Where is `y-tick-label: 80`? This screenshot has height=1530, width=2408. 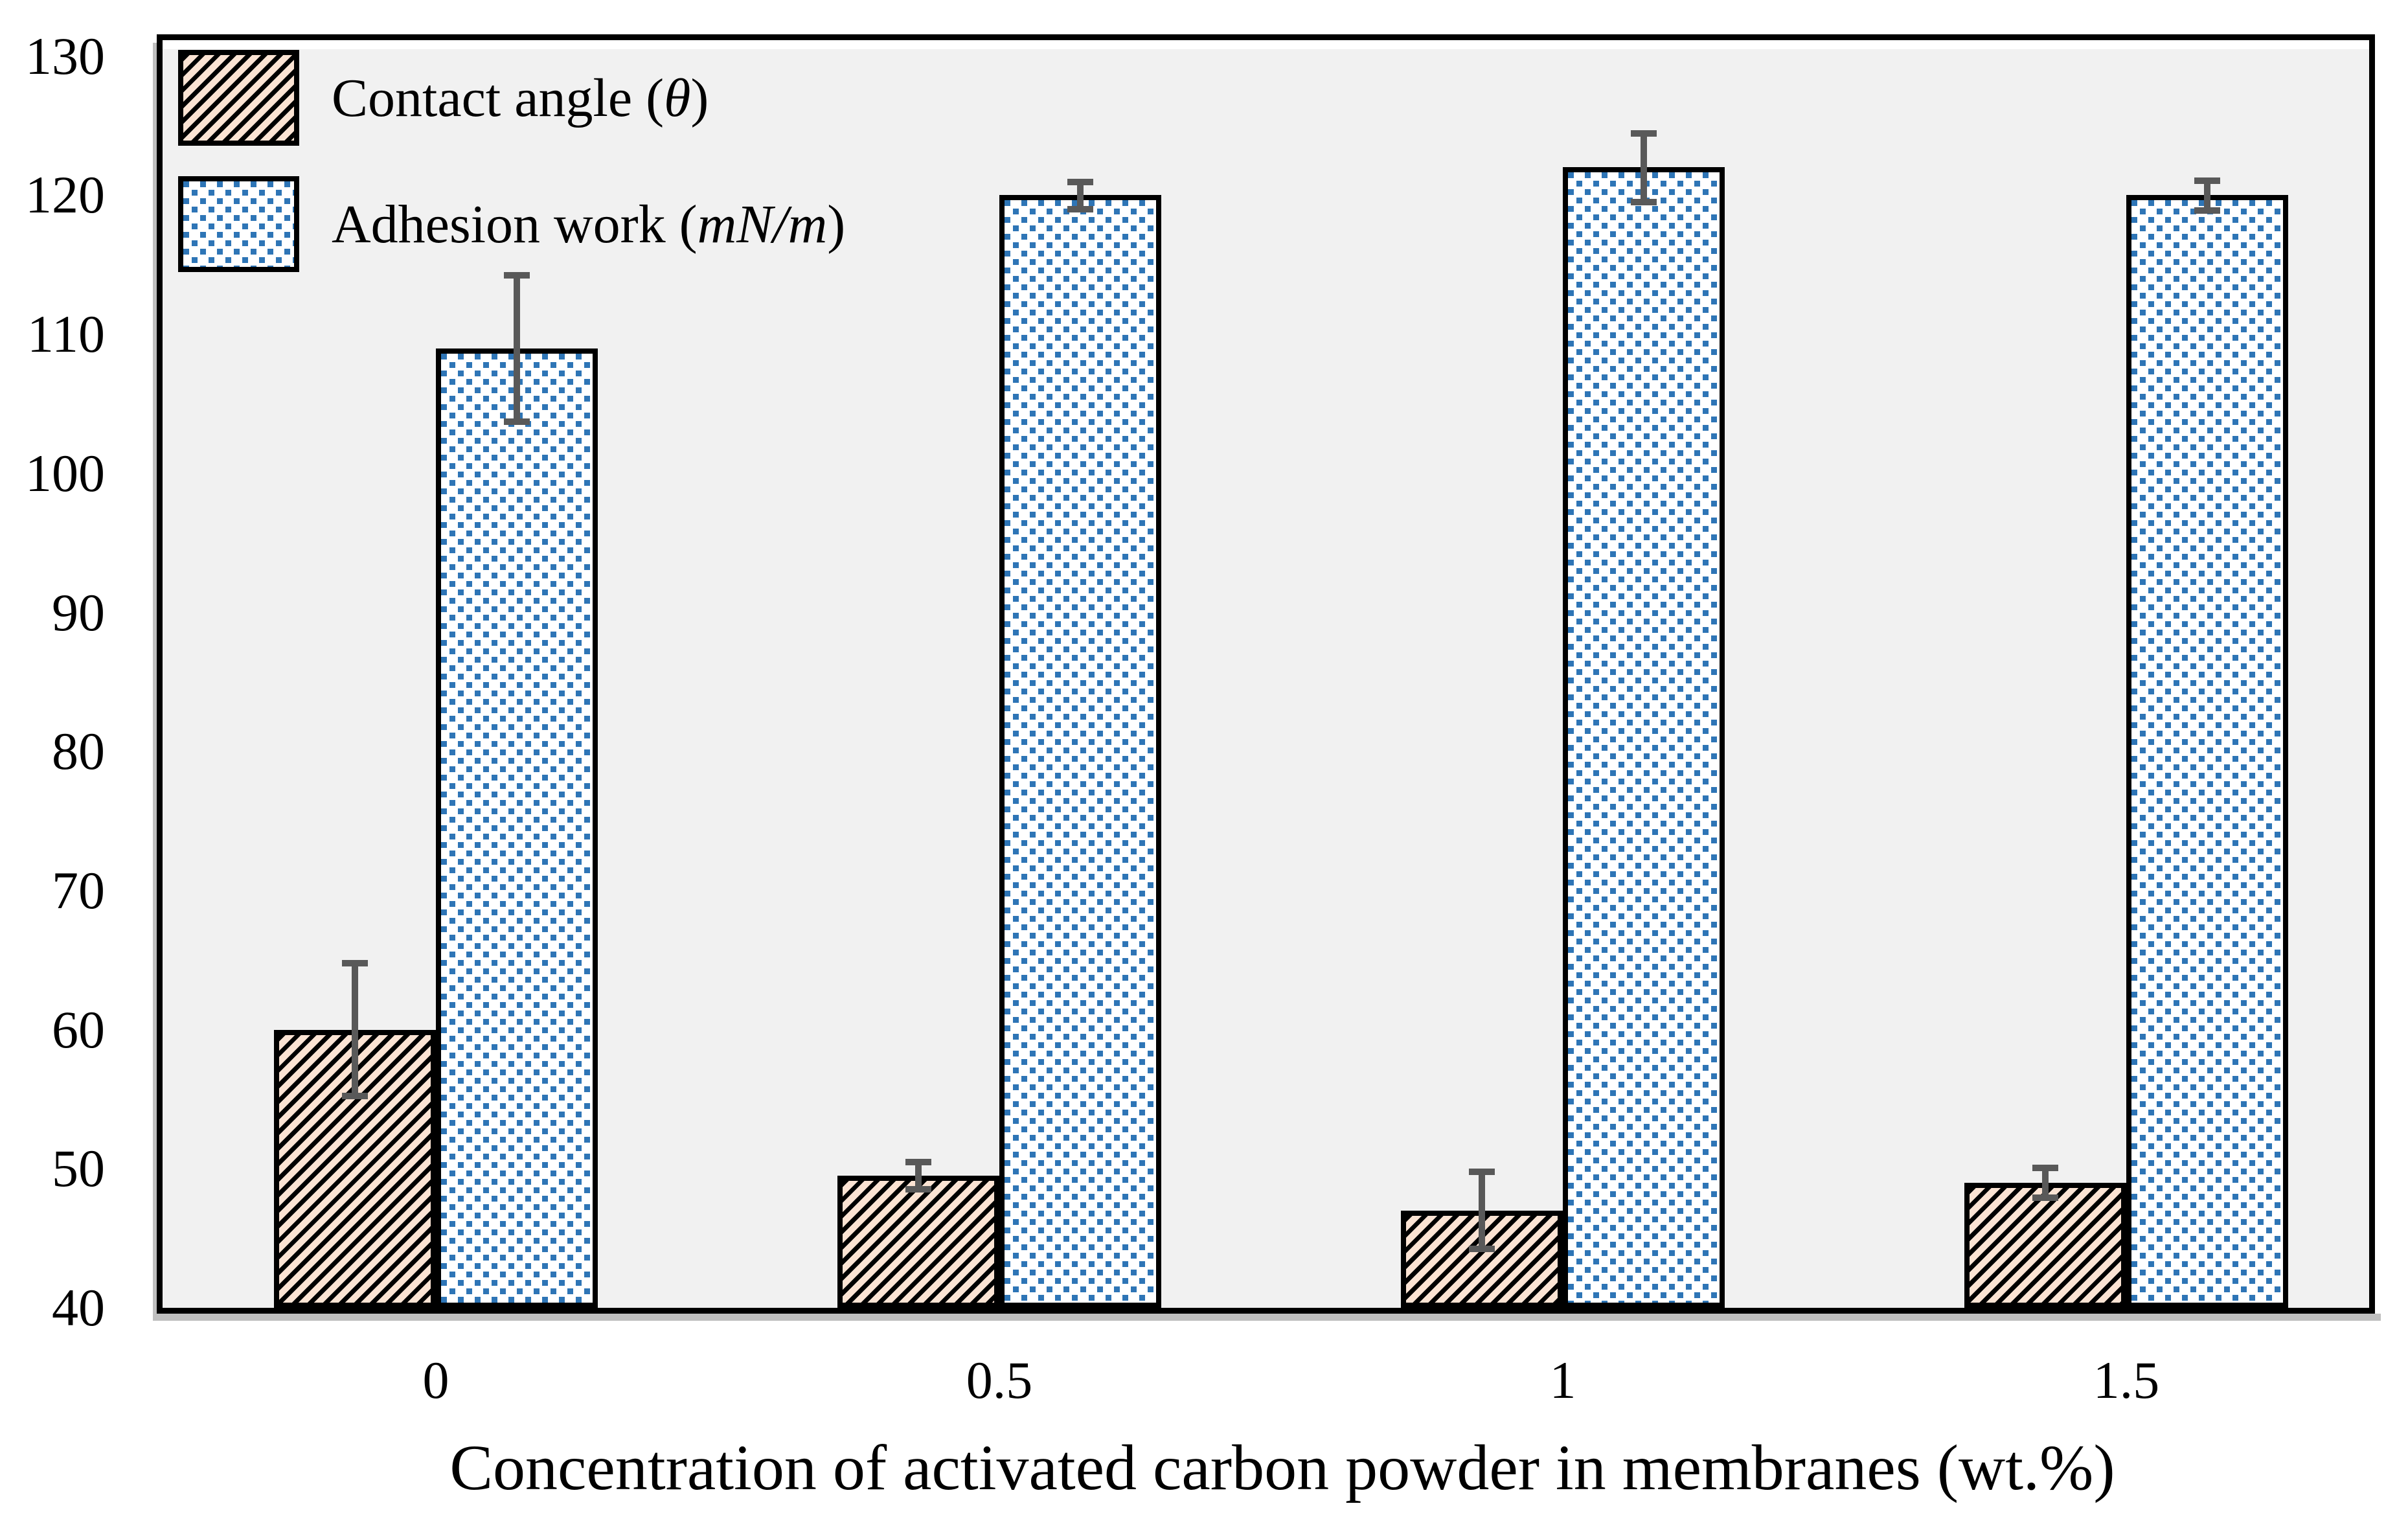 y-tick-label: 80 is located at coordinates (78, 751).